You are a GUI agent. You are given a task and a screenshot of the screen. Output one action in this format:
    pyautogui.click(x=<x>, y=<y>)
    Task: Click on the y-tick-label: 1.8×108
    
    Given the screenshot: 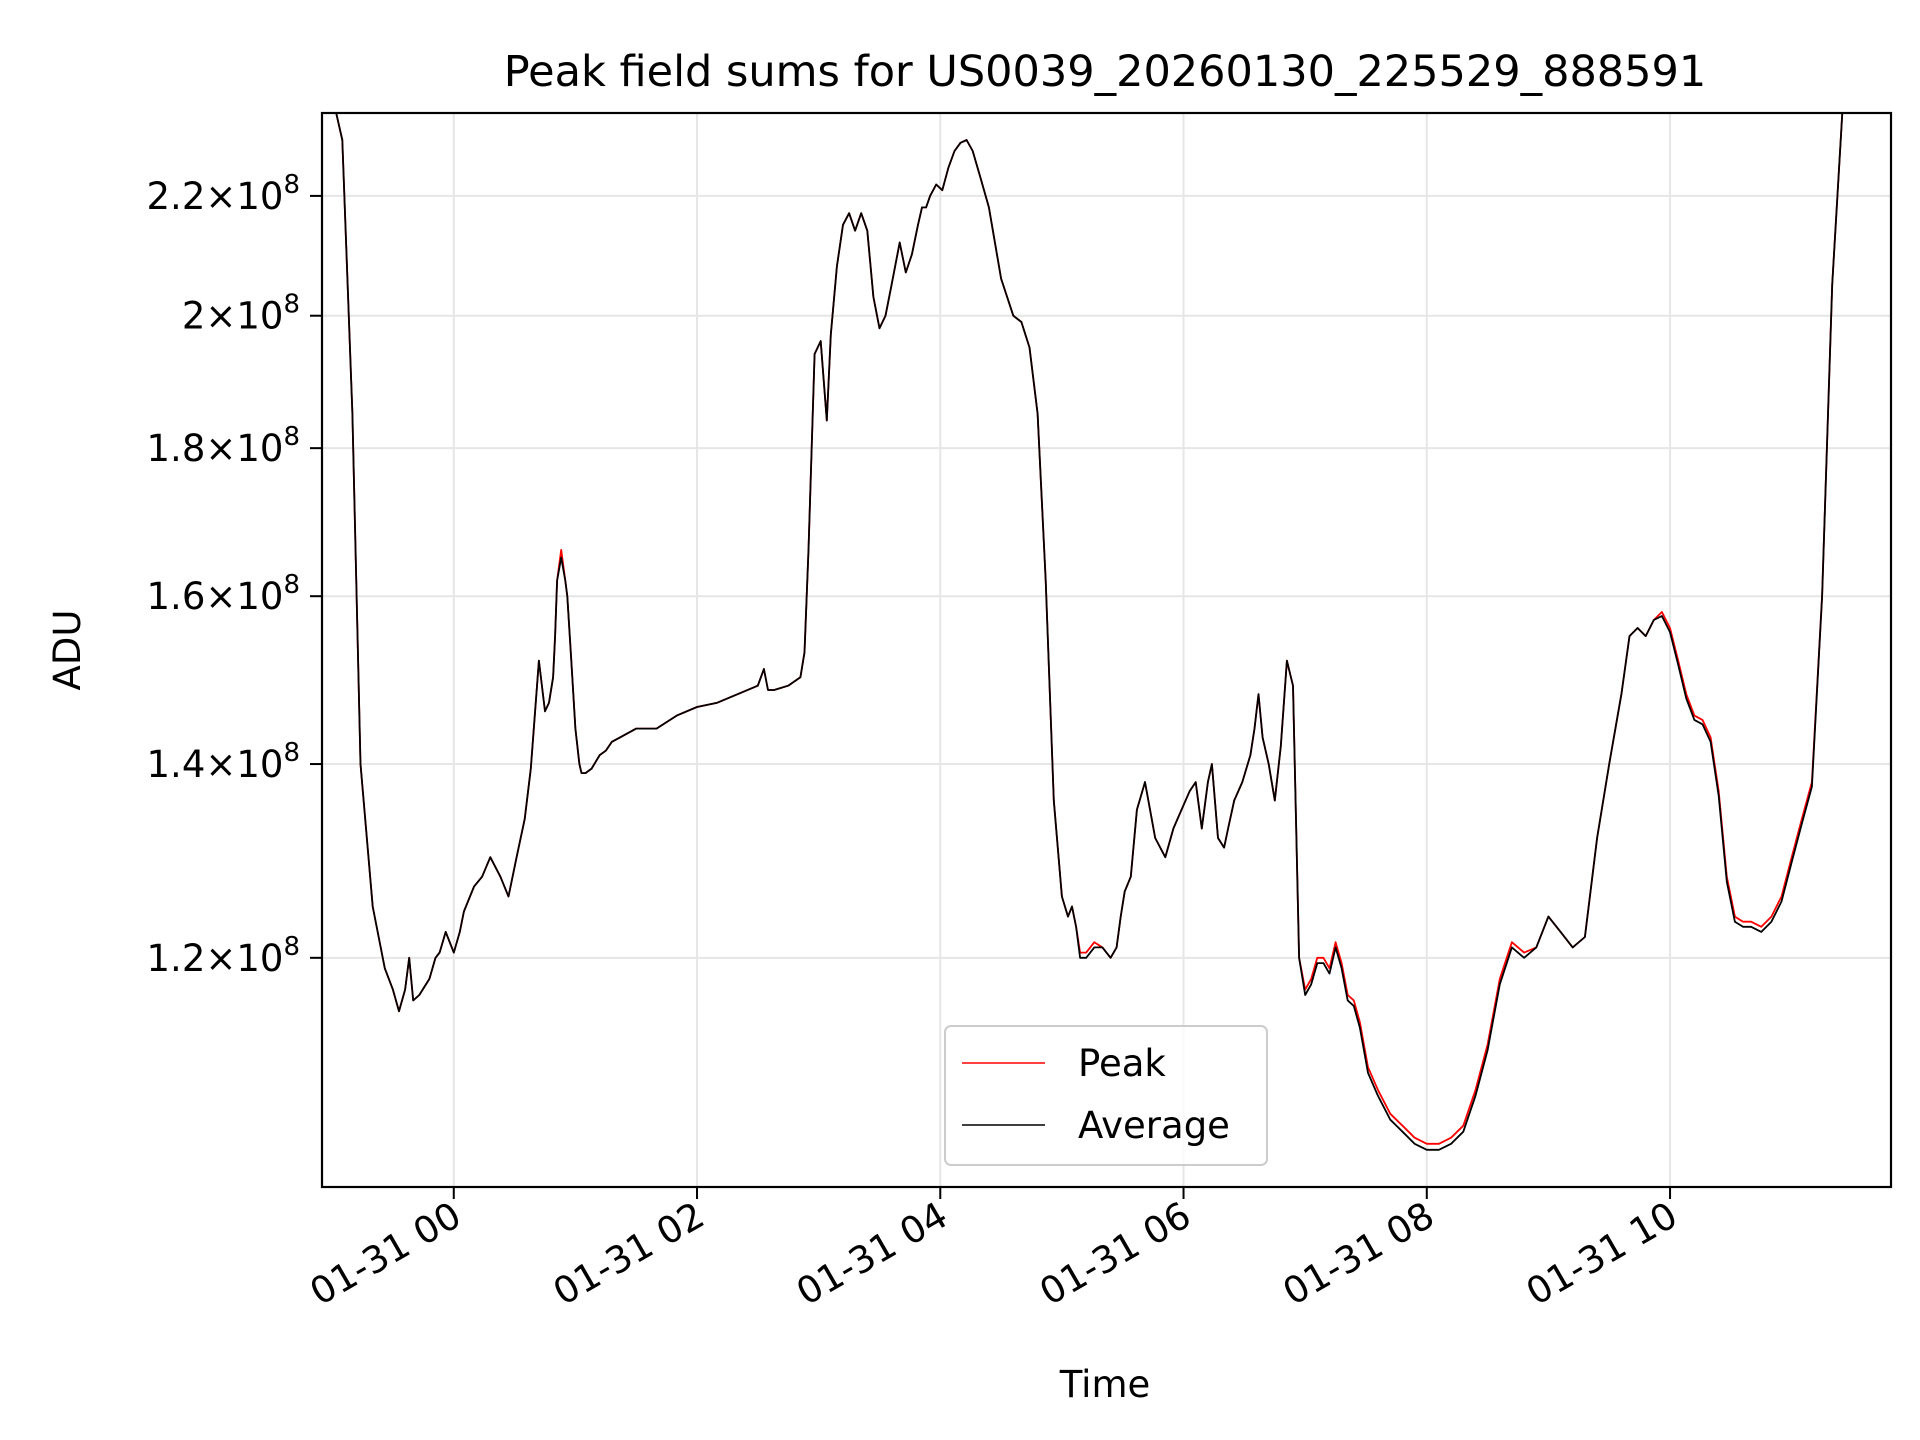 What is the action you would take?
    pyautogui.click(x=223, y=446)
    